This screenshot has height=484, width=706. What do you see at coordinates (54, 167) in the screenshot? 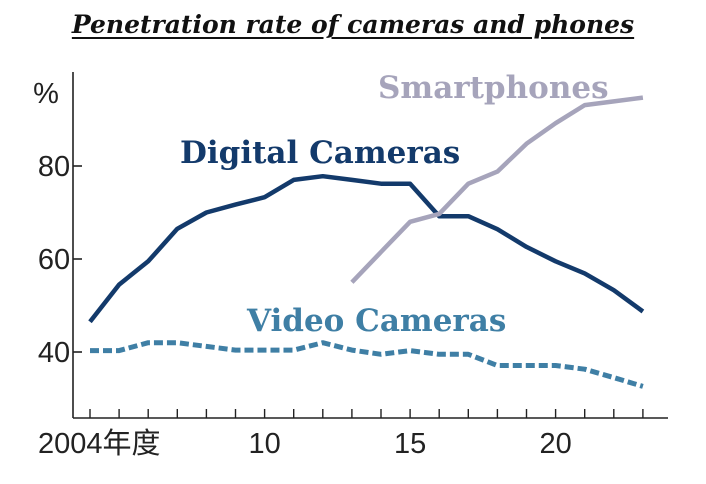
I see `y-tick-label: 80` at bounding box center [54, 167].